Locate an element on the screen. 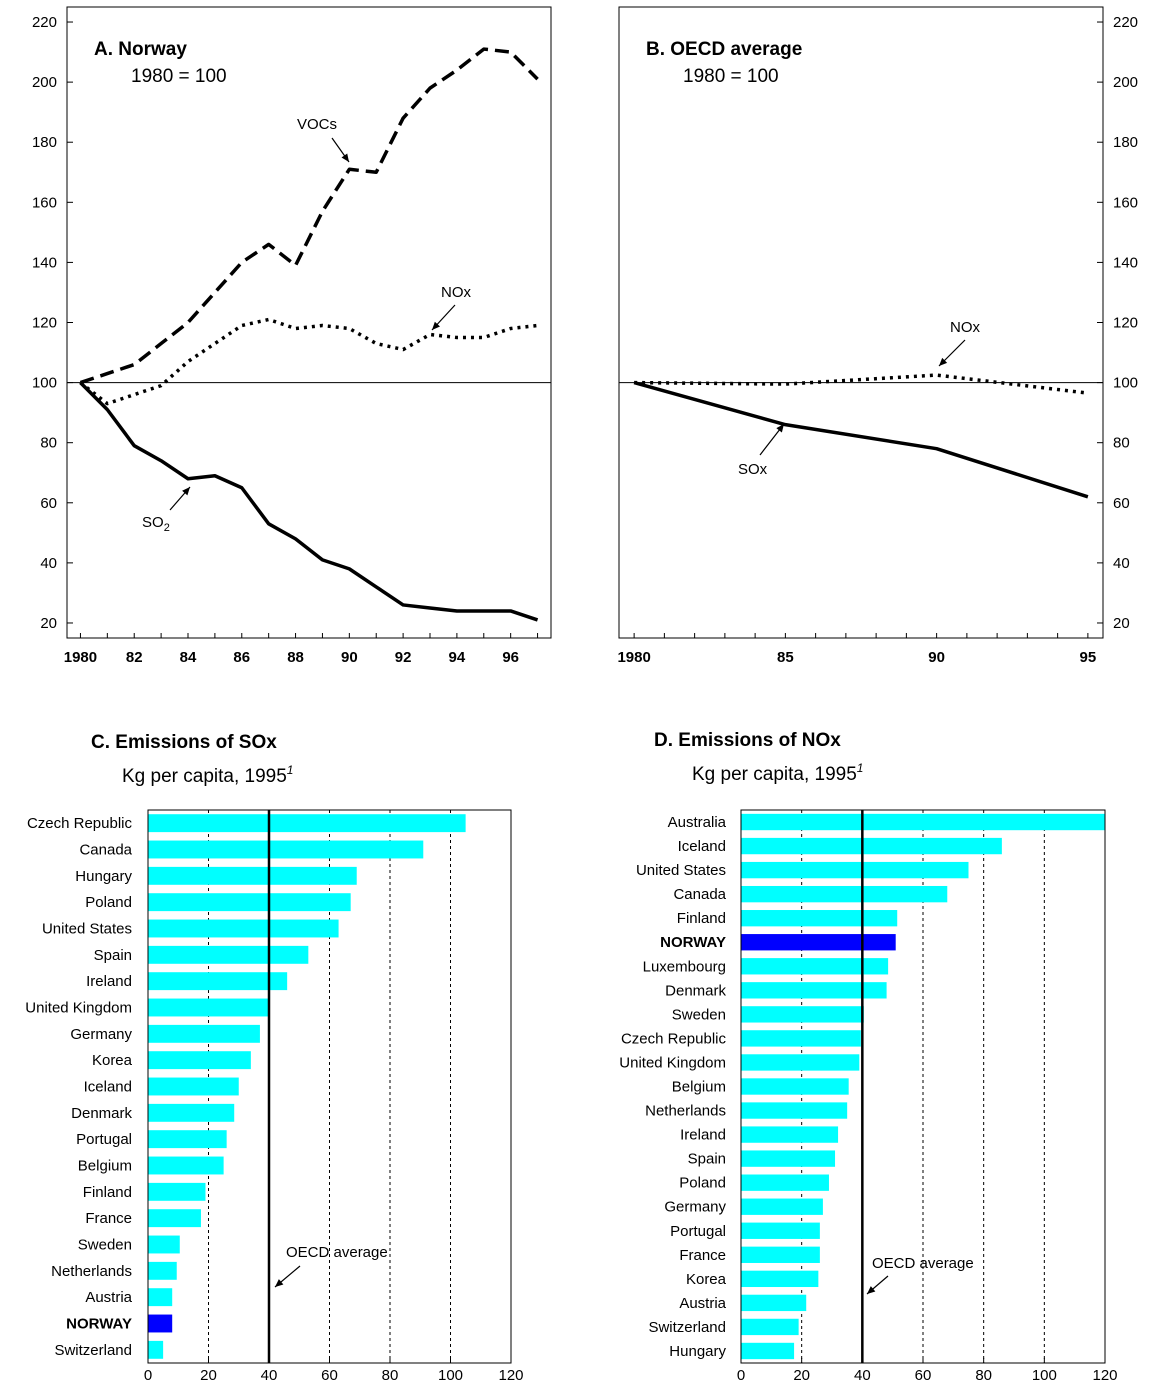  category-label: United States is located at coordinates (87, 929).